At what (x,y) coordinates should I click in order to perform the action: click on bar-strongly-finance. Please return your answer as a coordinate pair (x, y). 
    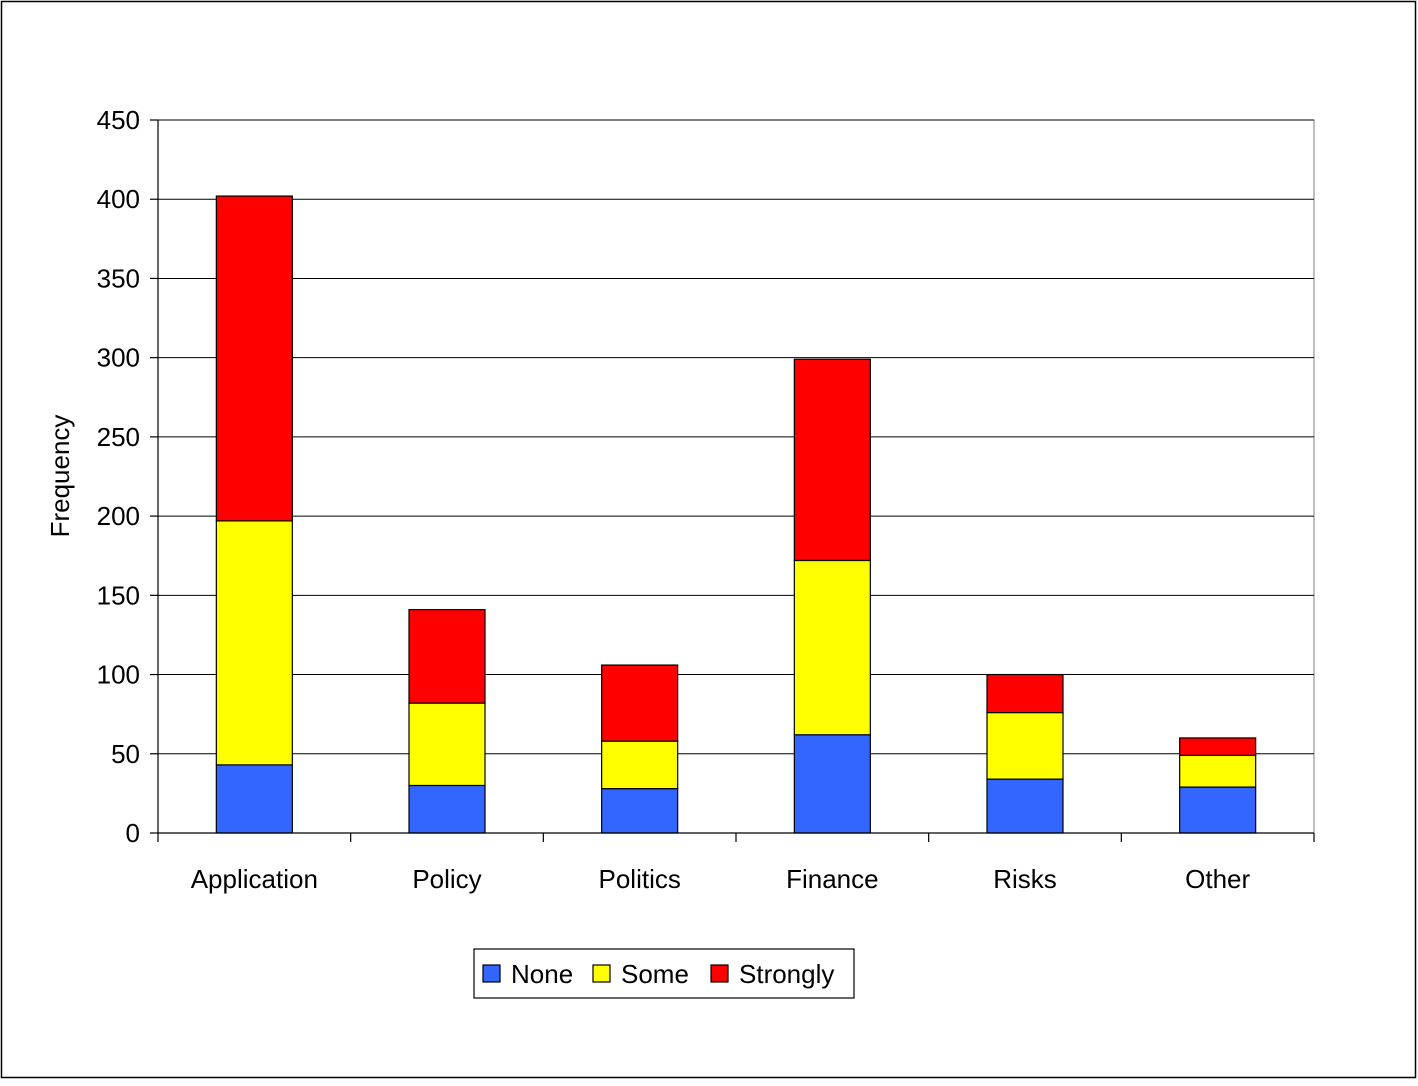
    Looking at the image, I should click on (832, 460).